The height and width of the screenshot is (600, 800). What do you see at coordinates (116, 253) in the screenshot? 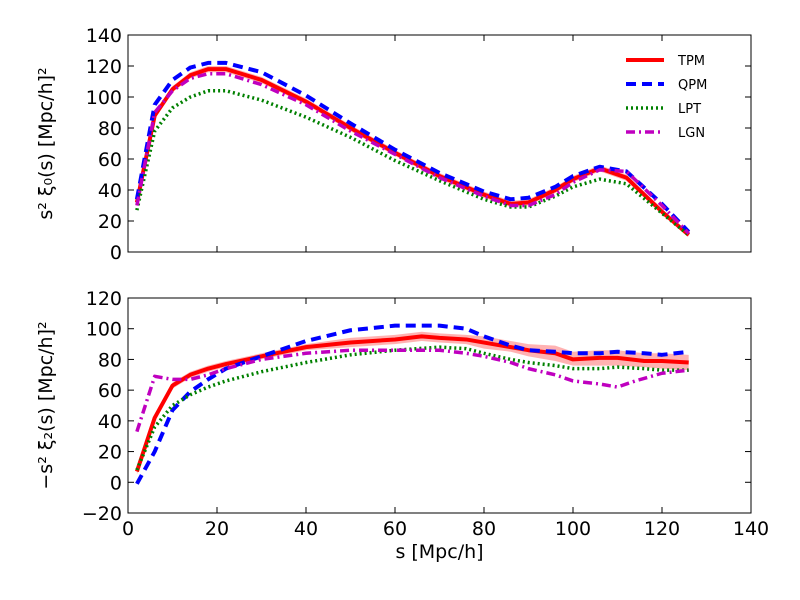
I see `monopole-y-tick-label: 0` at bounding box center [116, 253].